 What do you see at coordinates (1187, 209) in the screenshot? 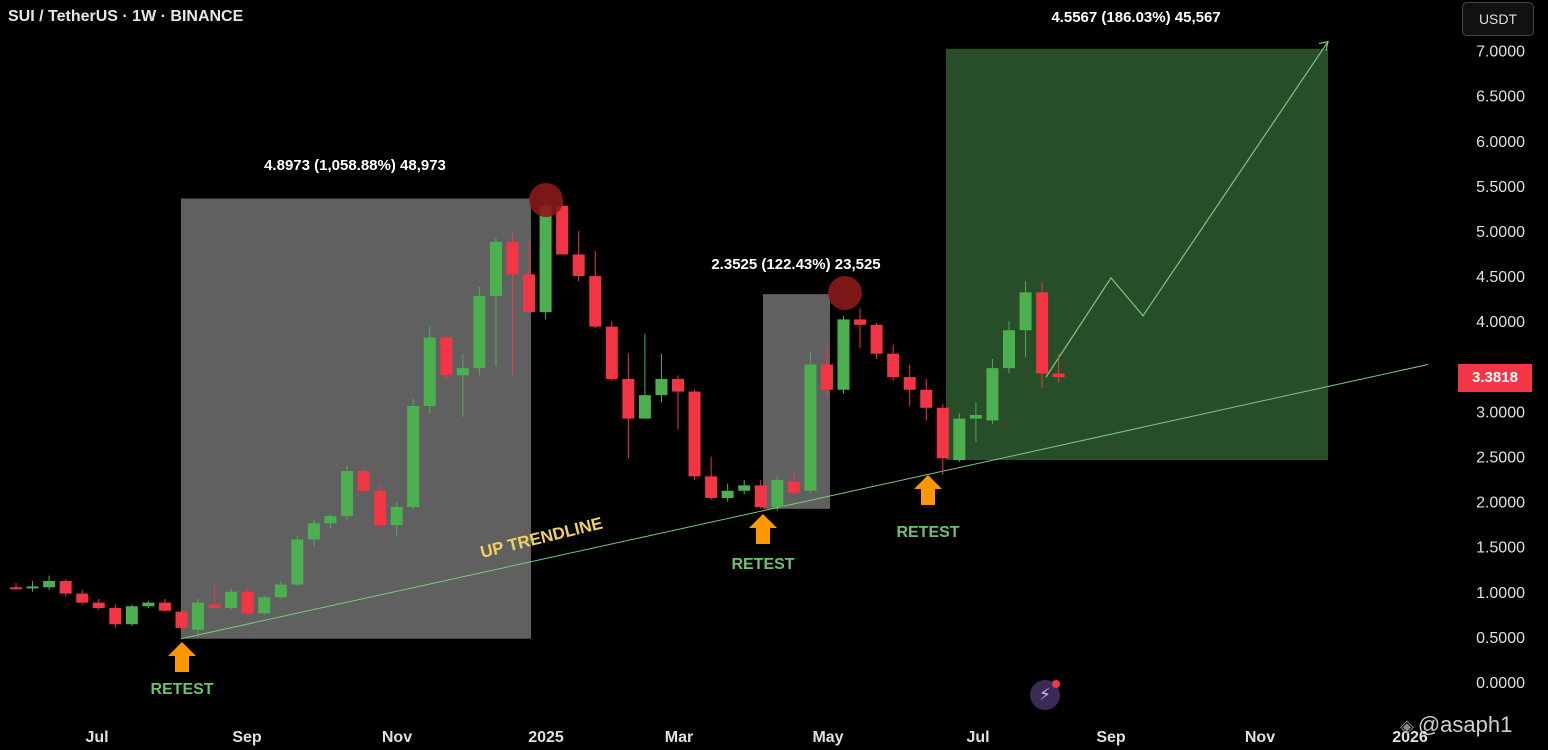
I see `projection-path` at bounding box center [1187, 209].